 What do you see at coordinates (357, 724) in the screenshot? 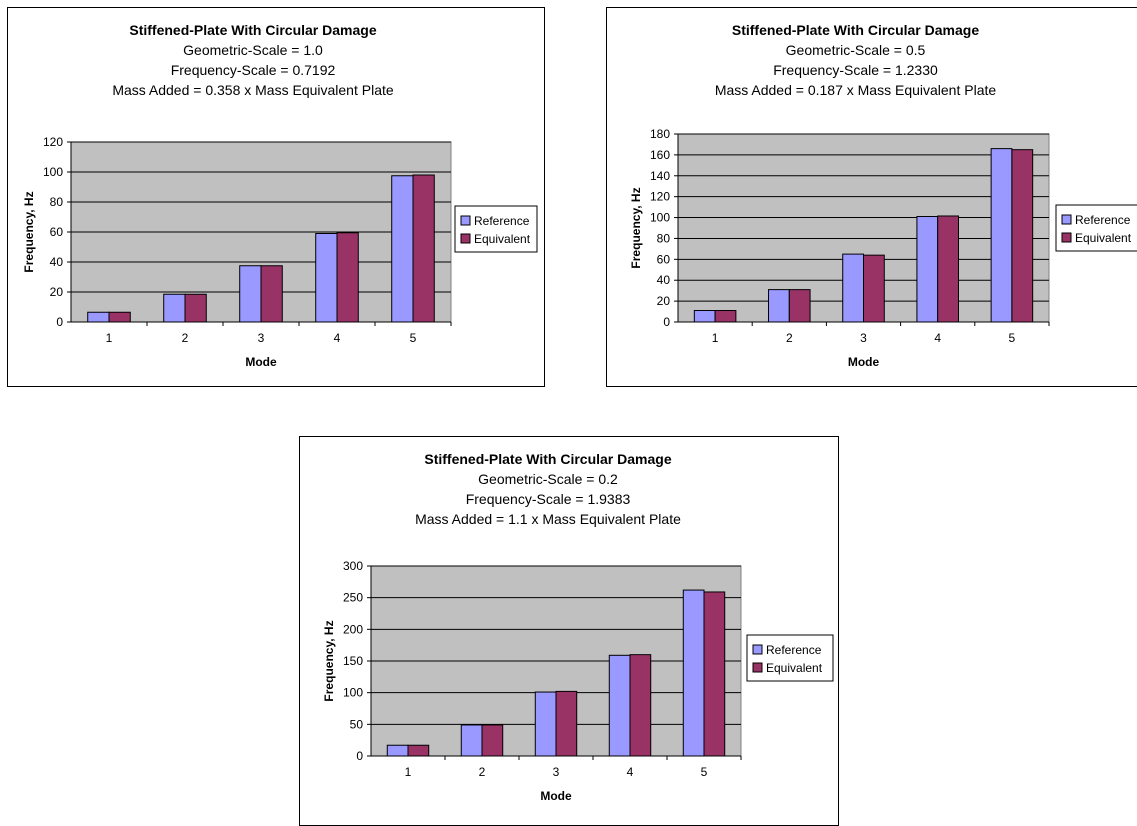
I see `y-tick-label: 50` at bounding box center [357, 724].